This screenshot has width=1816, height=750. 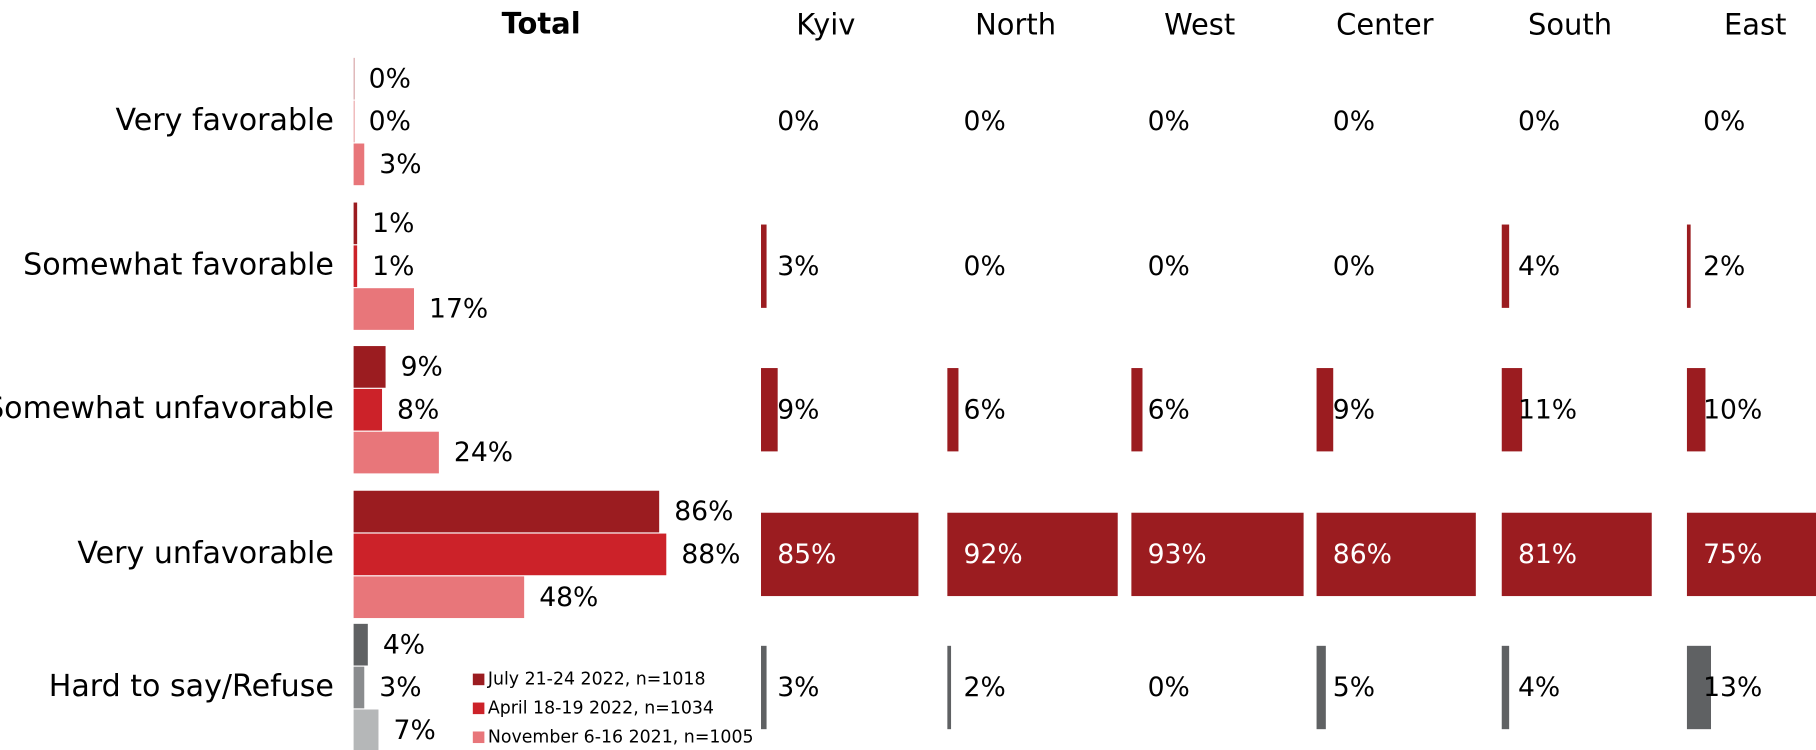 What do you see at coordinates (178, 265) in the screenshot?
I see `category-label: Somewhat favorable` at bounding box center [178, 265].